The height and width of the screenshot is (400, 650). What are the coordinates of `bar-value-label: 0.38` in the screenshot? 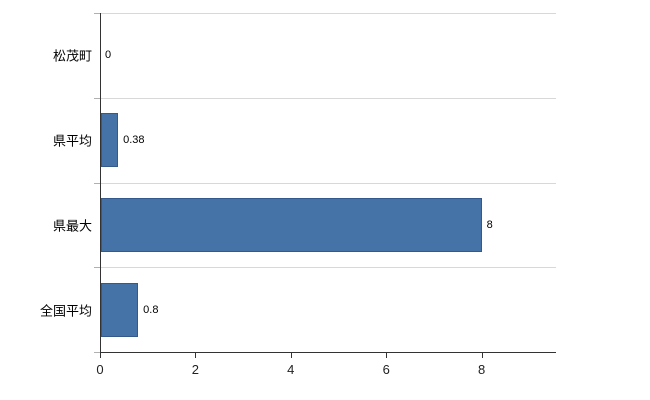 It's located at (134, 140).